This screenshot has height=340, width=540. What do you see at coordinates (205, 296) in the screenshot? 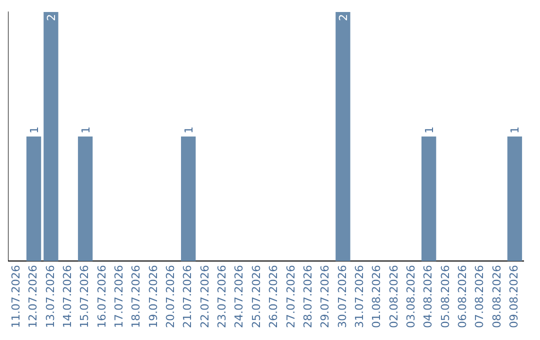
I see `x-tick-label: 22.07.2026` at bounding box center [205, 296].